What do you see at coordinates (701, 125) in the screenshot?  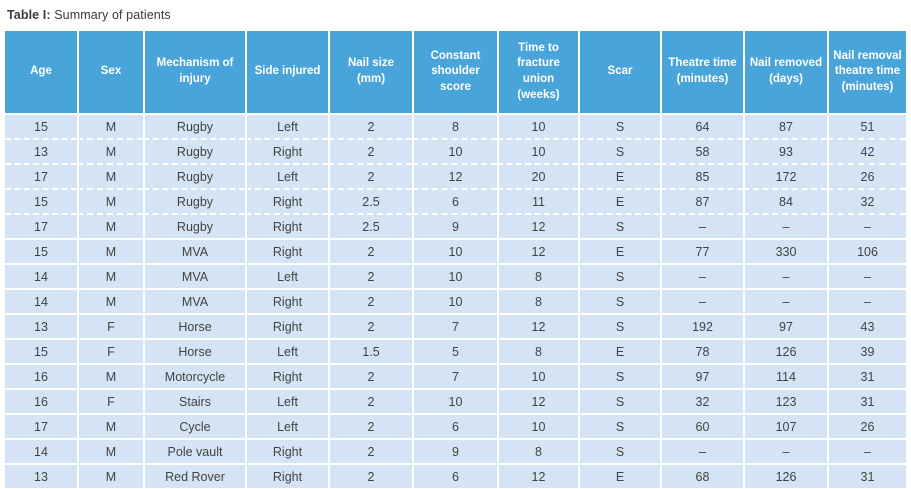 I see `table-cell: 64` at bounding box center [701, 125].